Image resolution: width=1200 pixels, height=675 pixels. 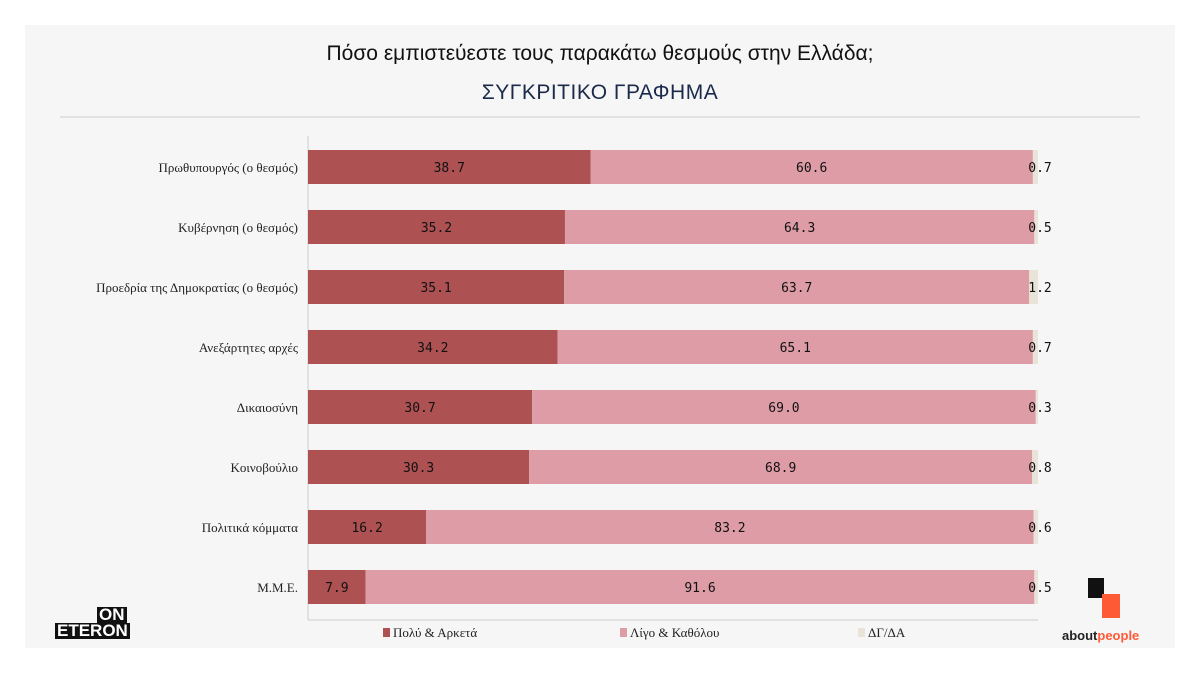 What do you see at coordinates (249, 347) in the screenshot?
I see `category-label: Ανεξάρτητες αρχές` at bounding box center [249, 347].